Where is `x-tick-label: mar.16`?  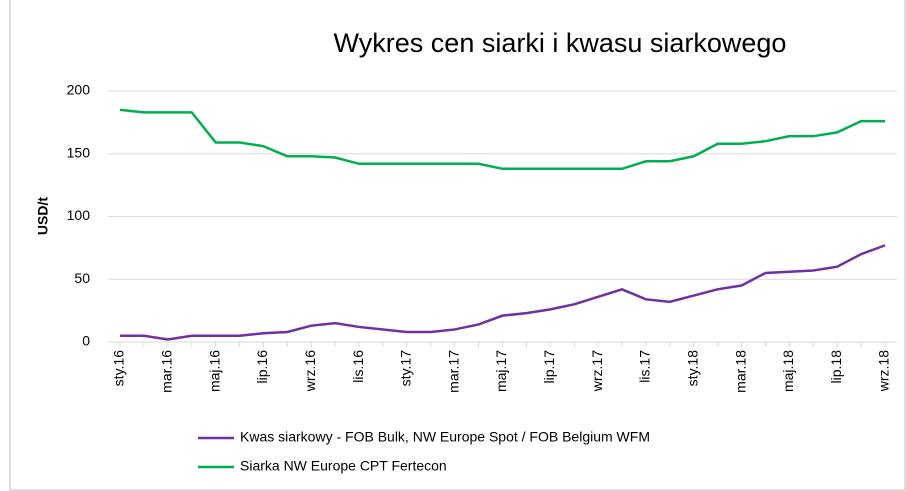
x-tick-label: mar.16 is located at coordinates (167, 371).